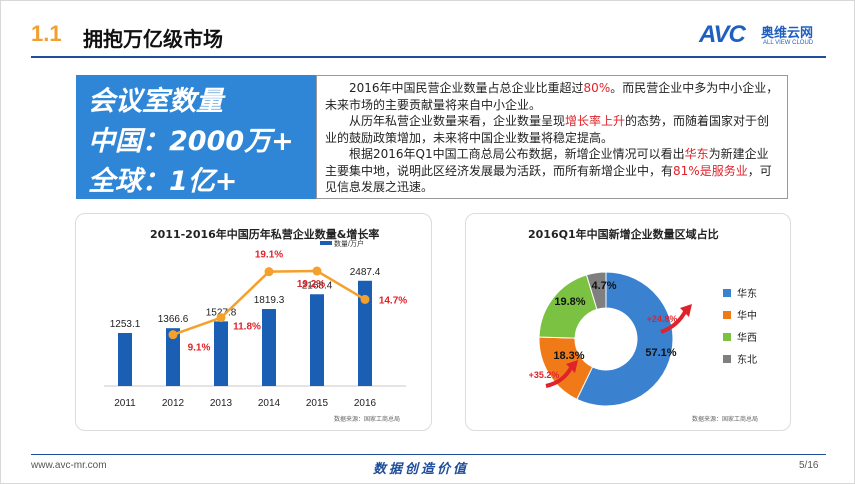  I want to click on x-tick-label: 2012, so click(173, 403).